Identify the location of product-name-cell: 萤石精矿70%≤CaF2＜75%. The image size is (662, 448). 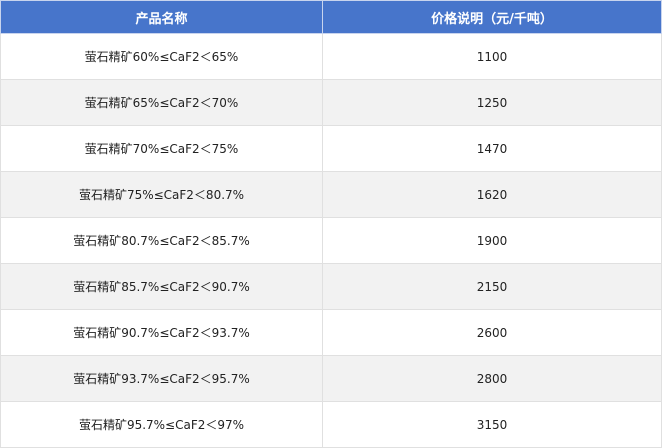
(161, 148).